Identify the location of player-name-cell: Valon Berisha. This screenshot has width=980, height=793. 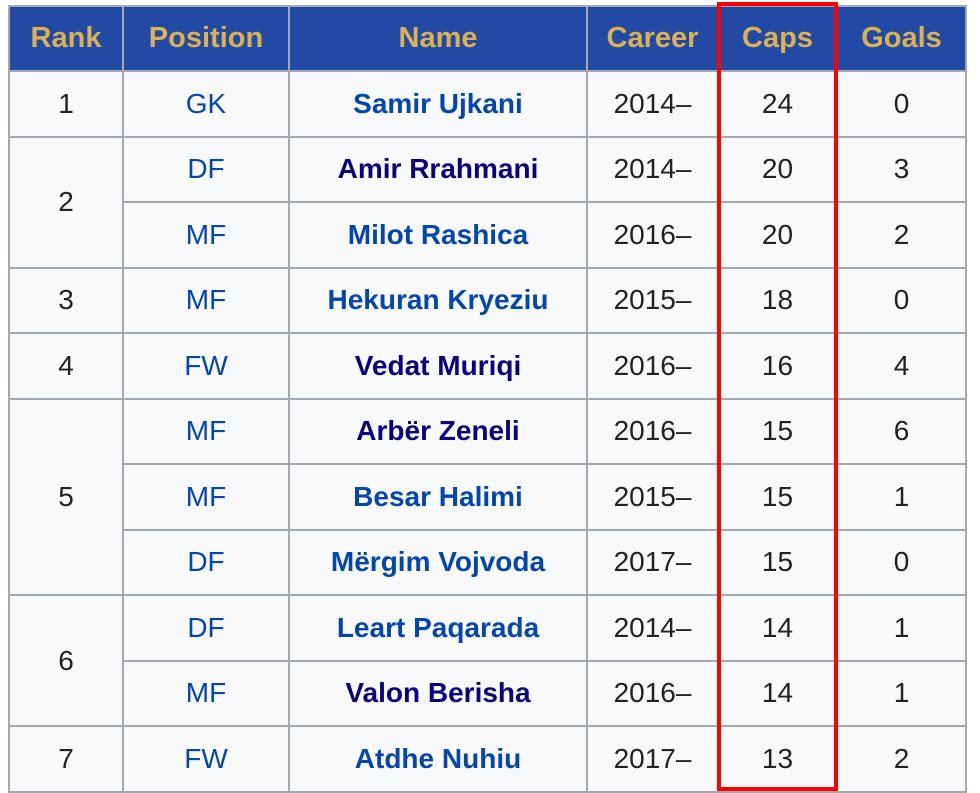
(438, 693).